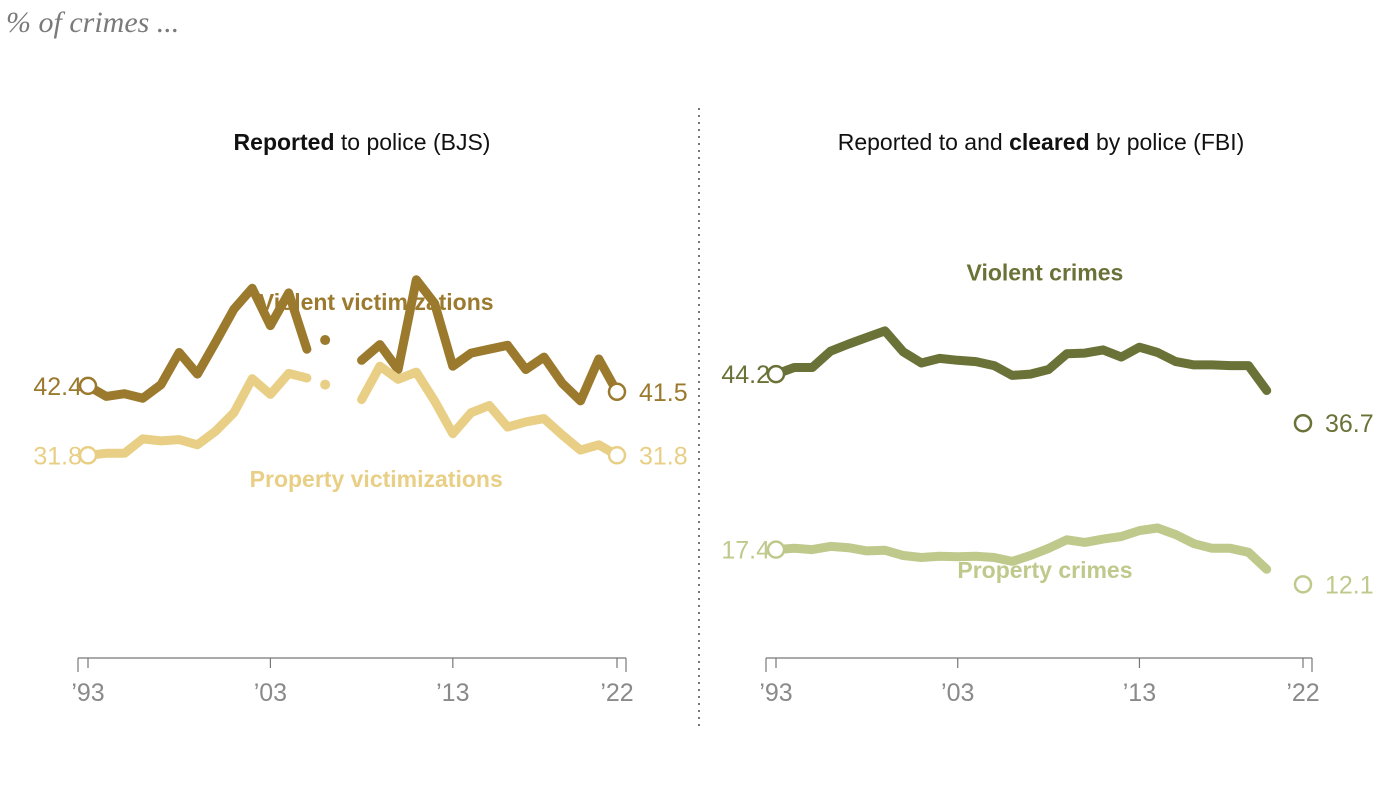  Describe the element at coordinates (376, 479) in the screenshot. I see `series-name-label: Property victimizations` at that location.